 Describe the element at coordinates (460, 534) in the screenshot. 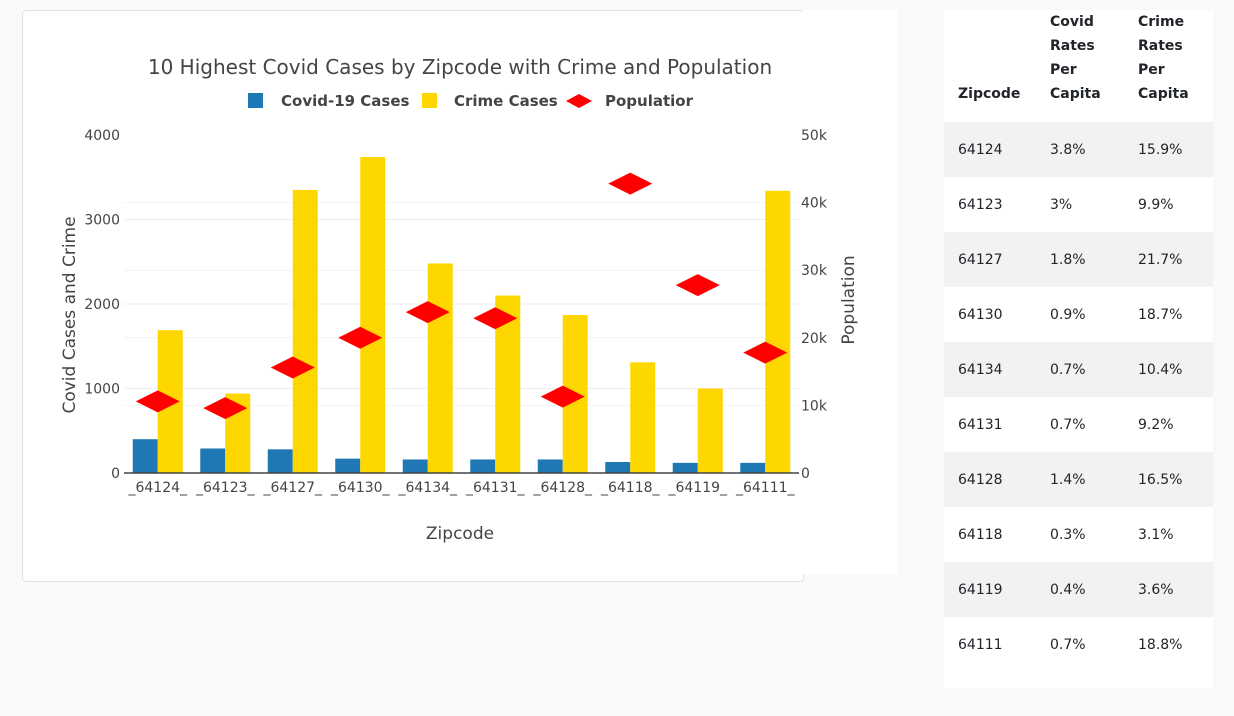

I see `x-axis-title: Zipcode` at that location.